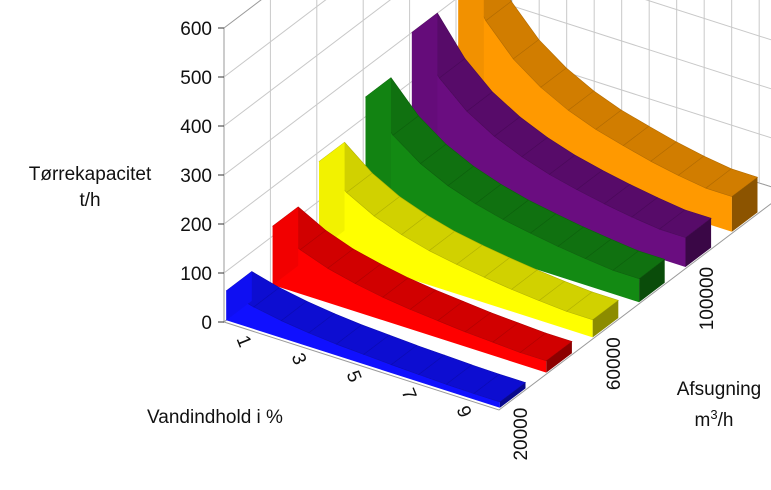 The height and width of the screenshot is (490, 771). What do you see at coordinates (196, 274) in the screenshot?
I see `y-tick-label: 100` at bounding box center [196, 274].